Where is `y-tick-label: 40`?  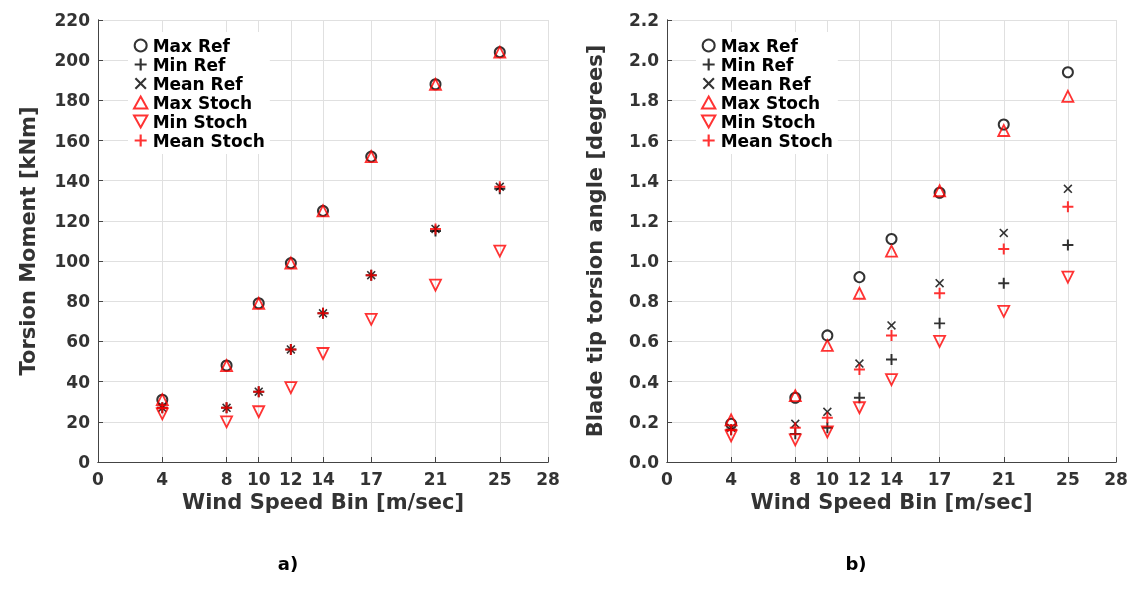 y-tick-label: 40 is located at coordinates (78, 381).